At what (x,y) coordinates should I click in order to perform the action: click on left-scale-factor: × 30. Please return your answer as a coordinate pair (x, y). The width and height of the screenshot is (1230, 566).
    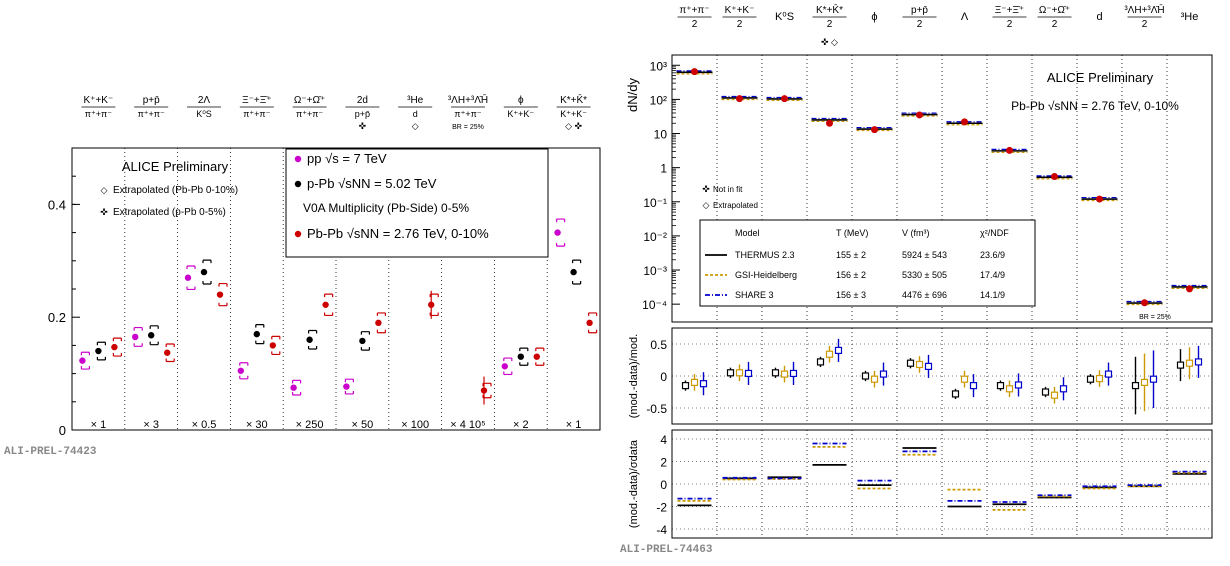
    Looking at the image, I should click on (257, 425).